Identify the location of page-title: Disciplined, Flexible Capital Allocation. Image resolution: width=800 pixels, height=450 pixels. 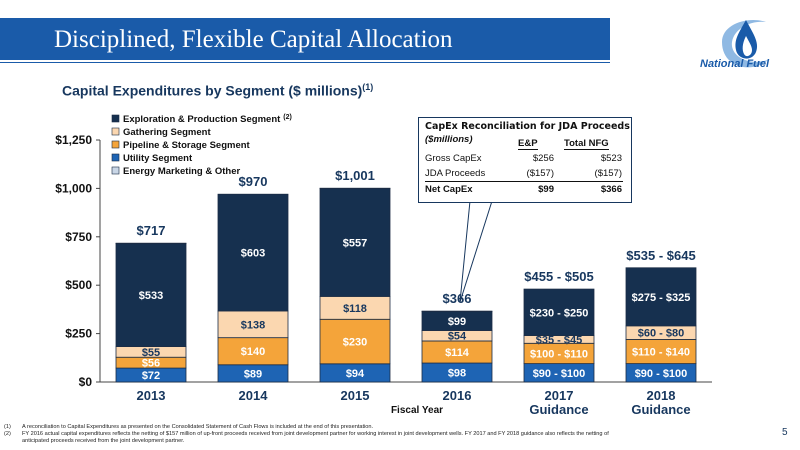
(253, 39).